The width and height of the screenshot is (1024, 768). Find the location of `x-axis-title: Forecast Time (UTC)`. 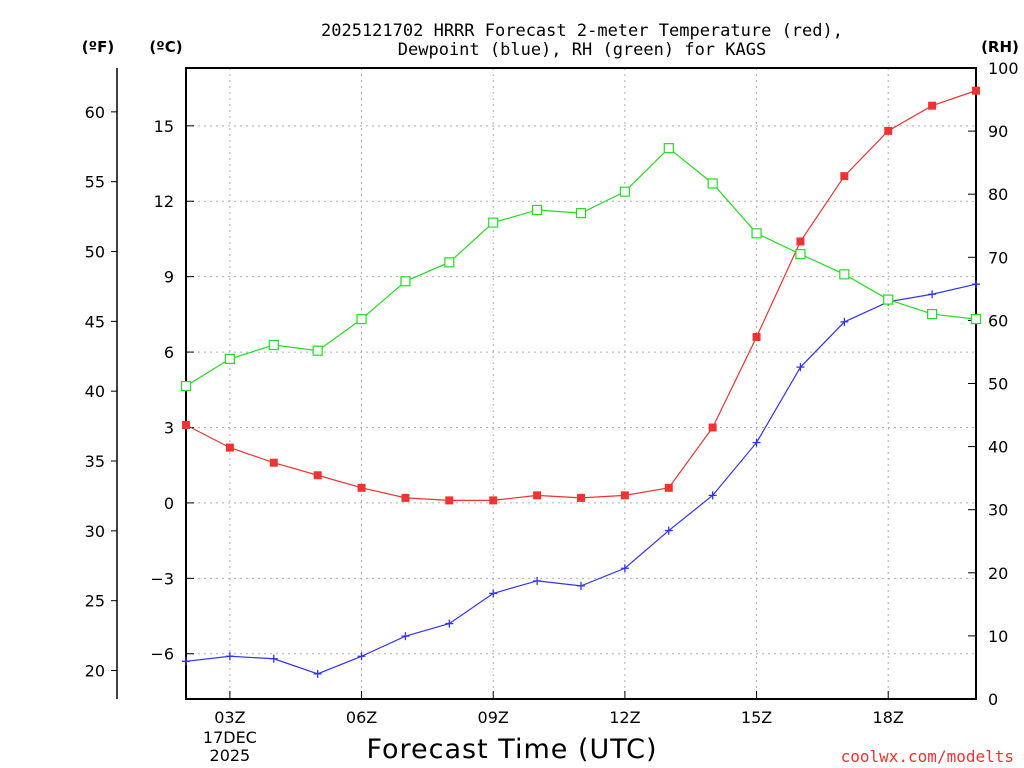

x-axis-title: Forecast Time (UTC) is located at coordinates (511, 749).